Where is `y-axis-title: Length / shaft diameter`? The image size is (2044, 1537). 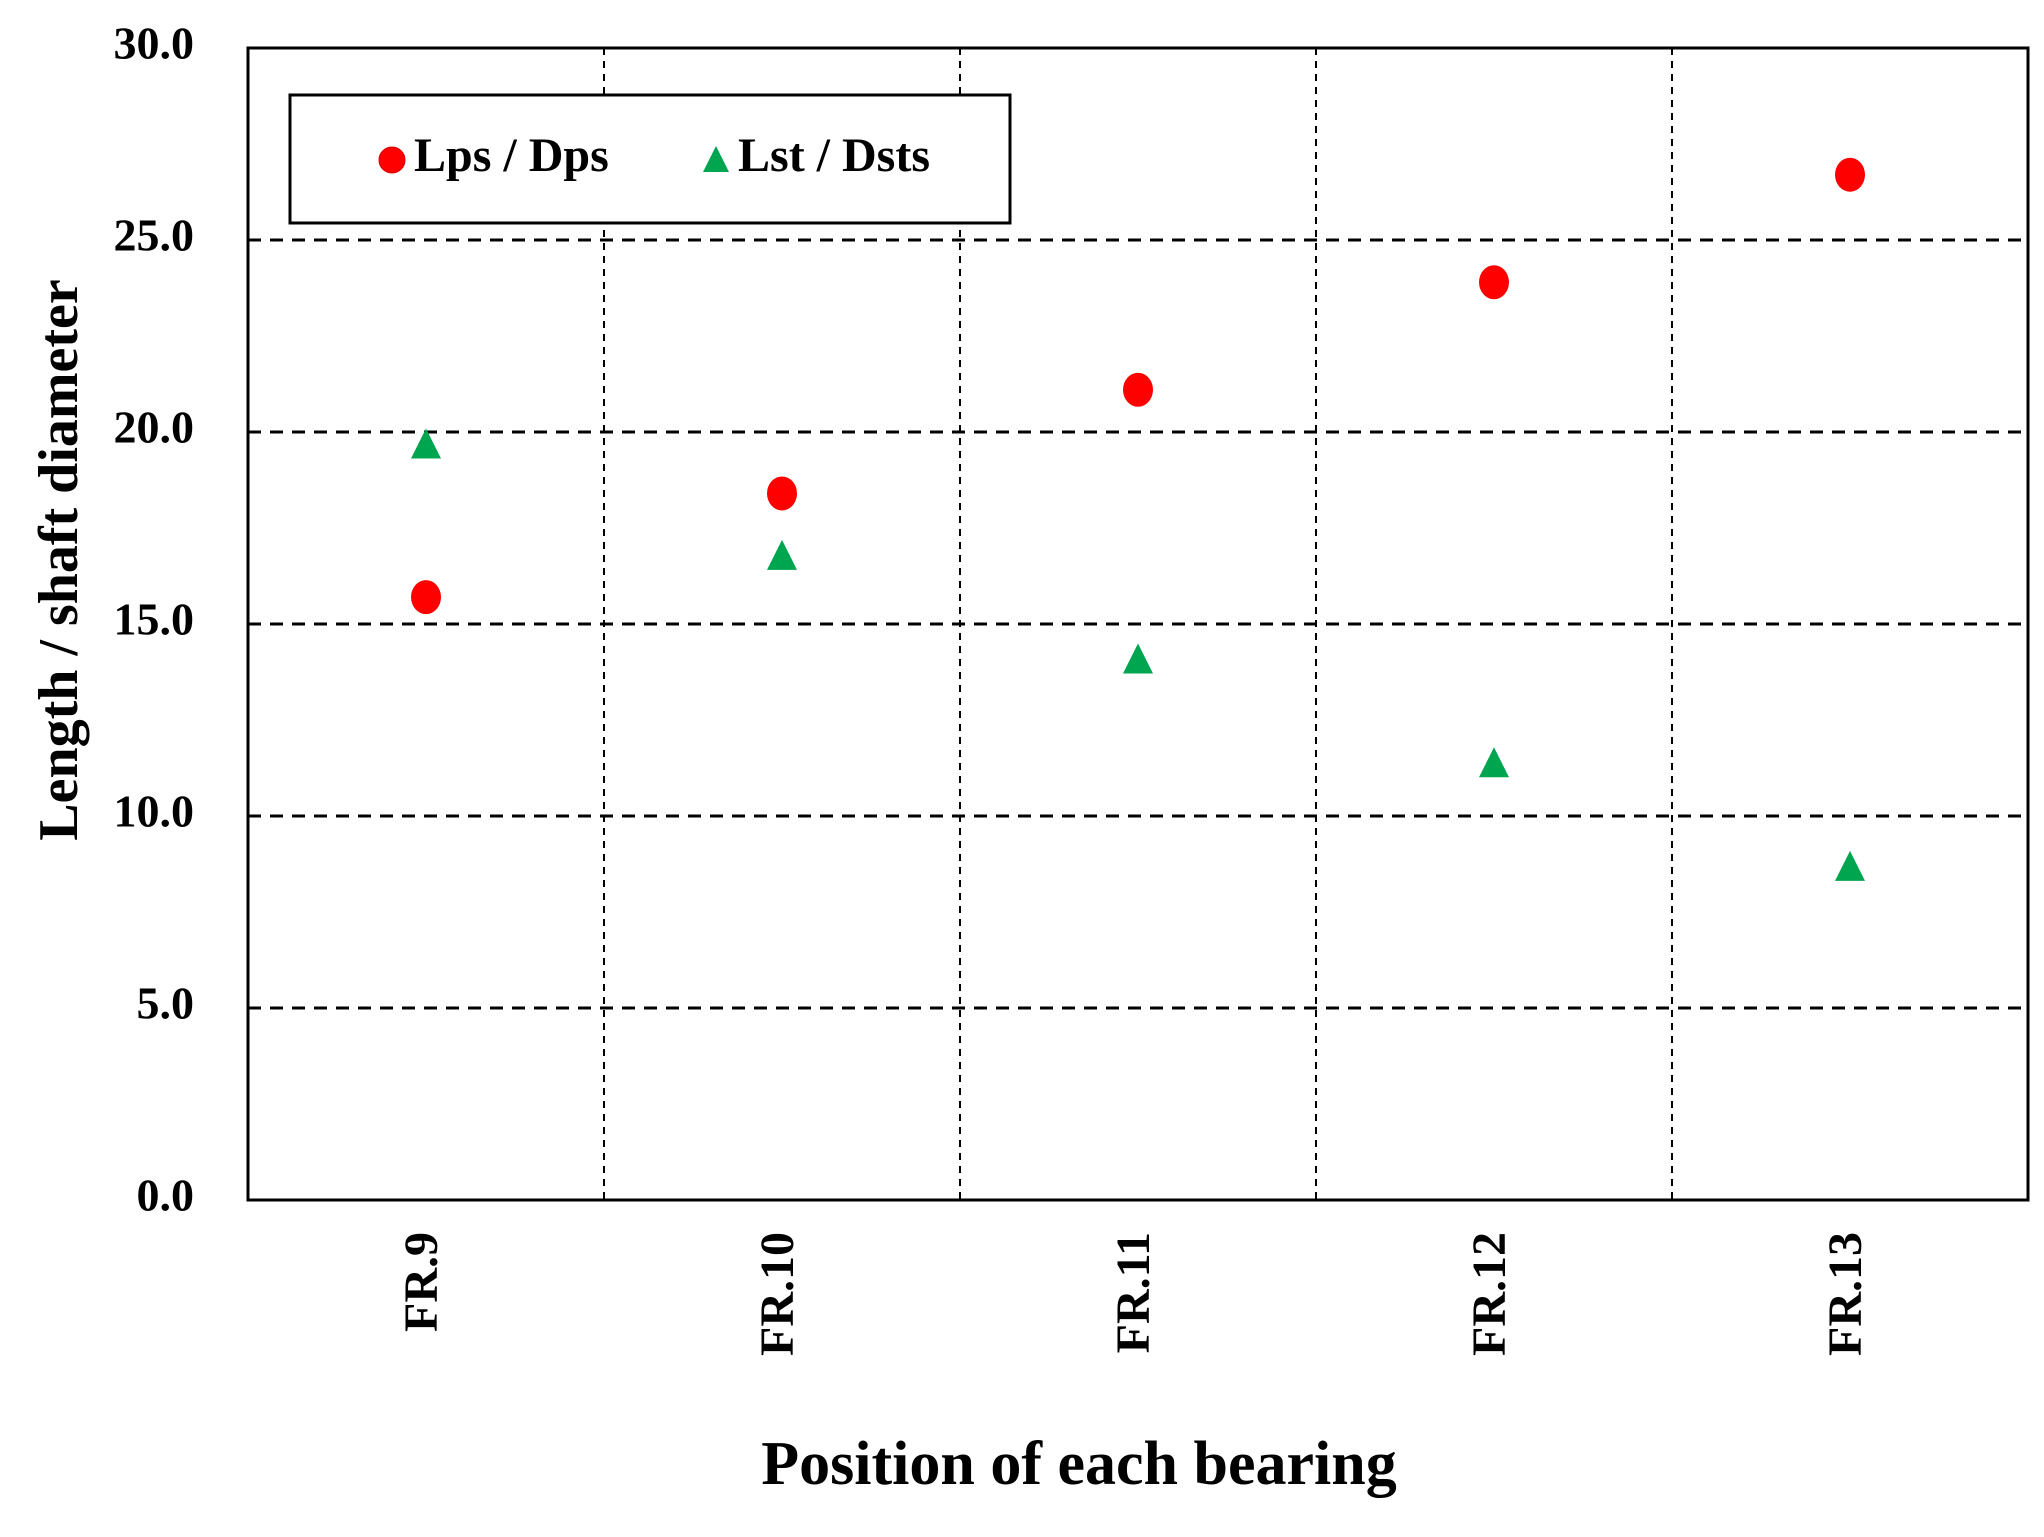
y-axis-title: Length / shaft diameter is located at coordinates (59, 560).